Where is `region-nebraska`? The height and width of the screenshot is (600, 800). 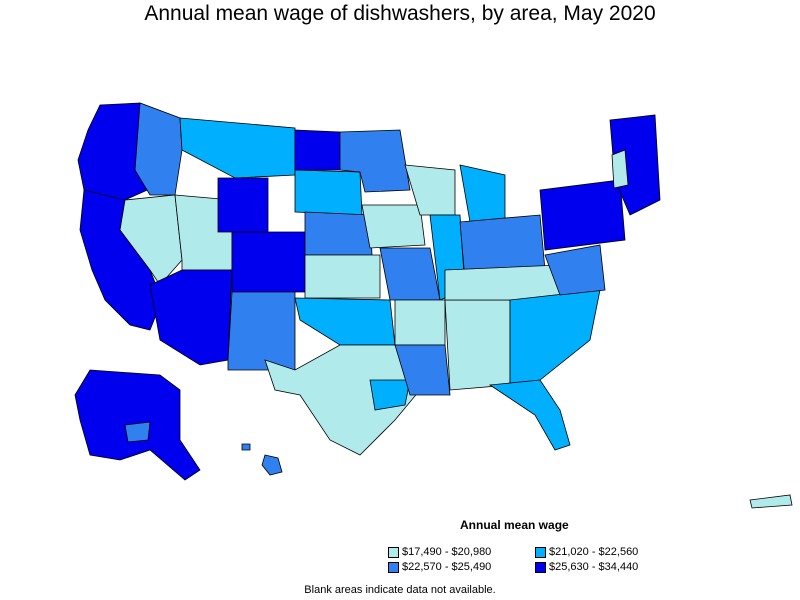
region-nebraska is located at coordinates (338, 233).